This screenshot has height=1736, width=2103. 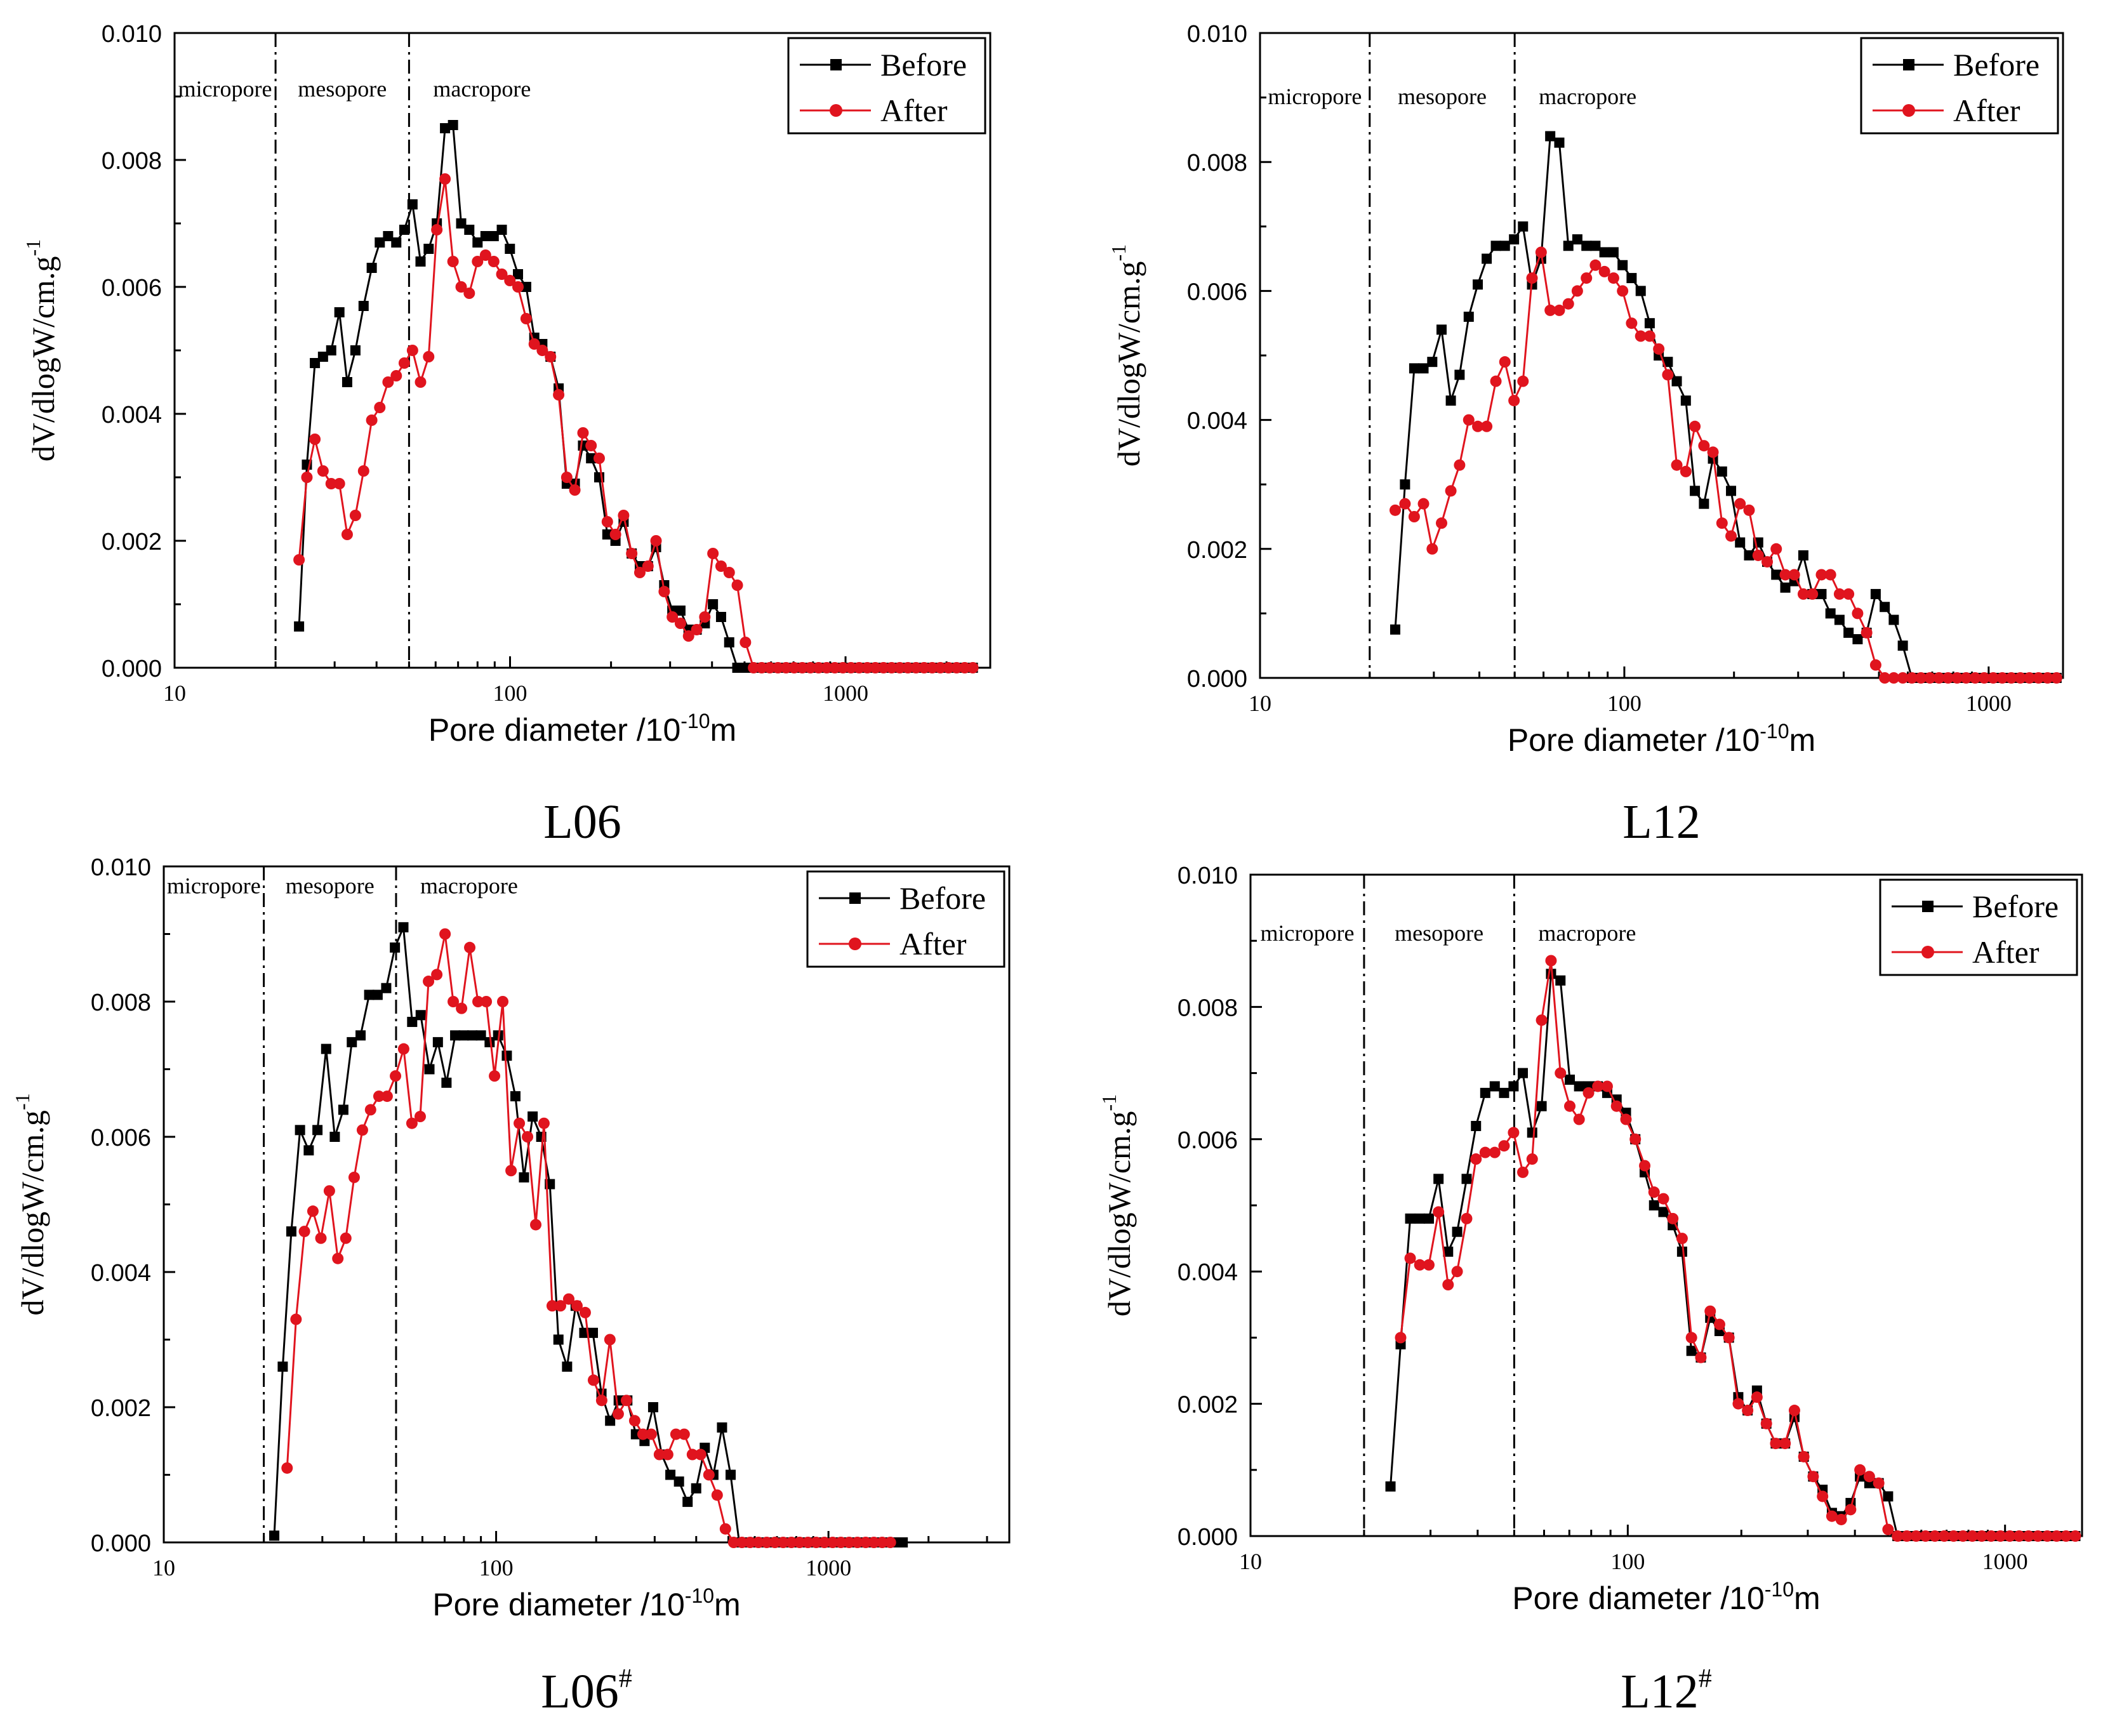 I want to click on x-tick-label: 1000, so click(x=845, y=693).